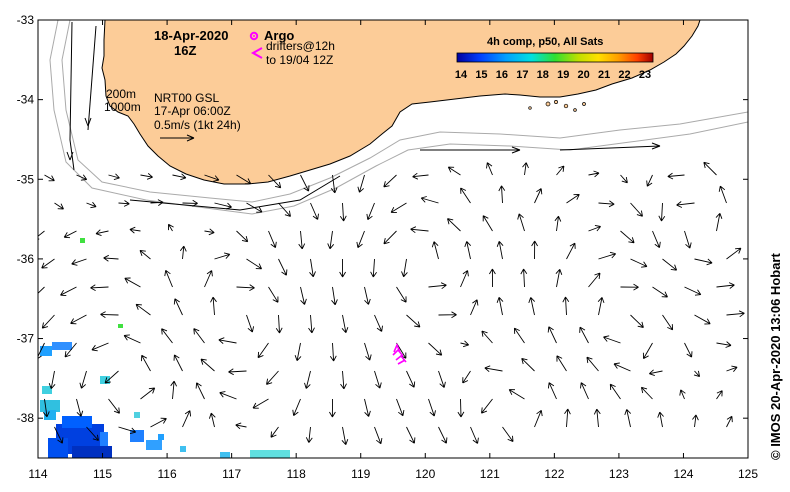 The width and height of the screenshot is (790, 492). What do you see at coordinates (177, 138) in the screenshot?
I see `scale-arrow-icon` at bounding box center [177, 138].